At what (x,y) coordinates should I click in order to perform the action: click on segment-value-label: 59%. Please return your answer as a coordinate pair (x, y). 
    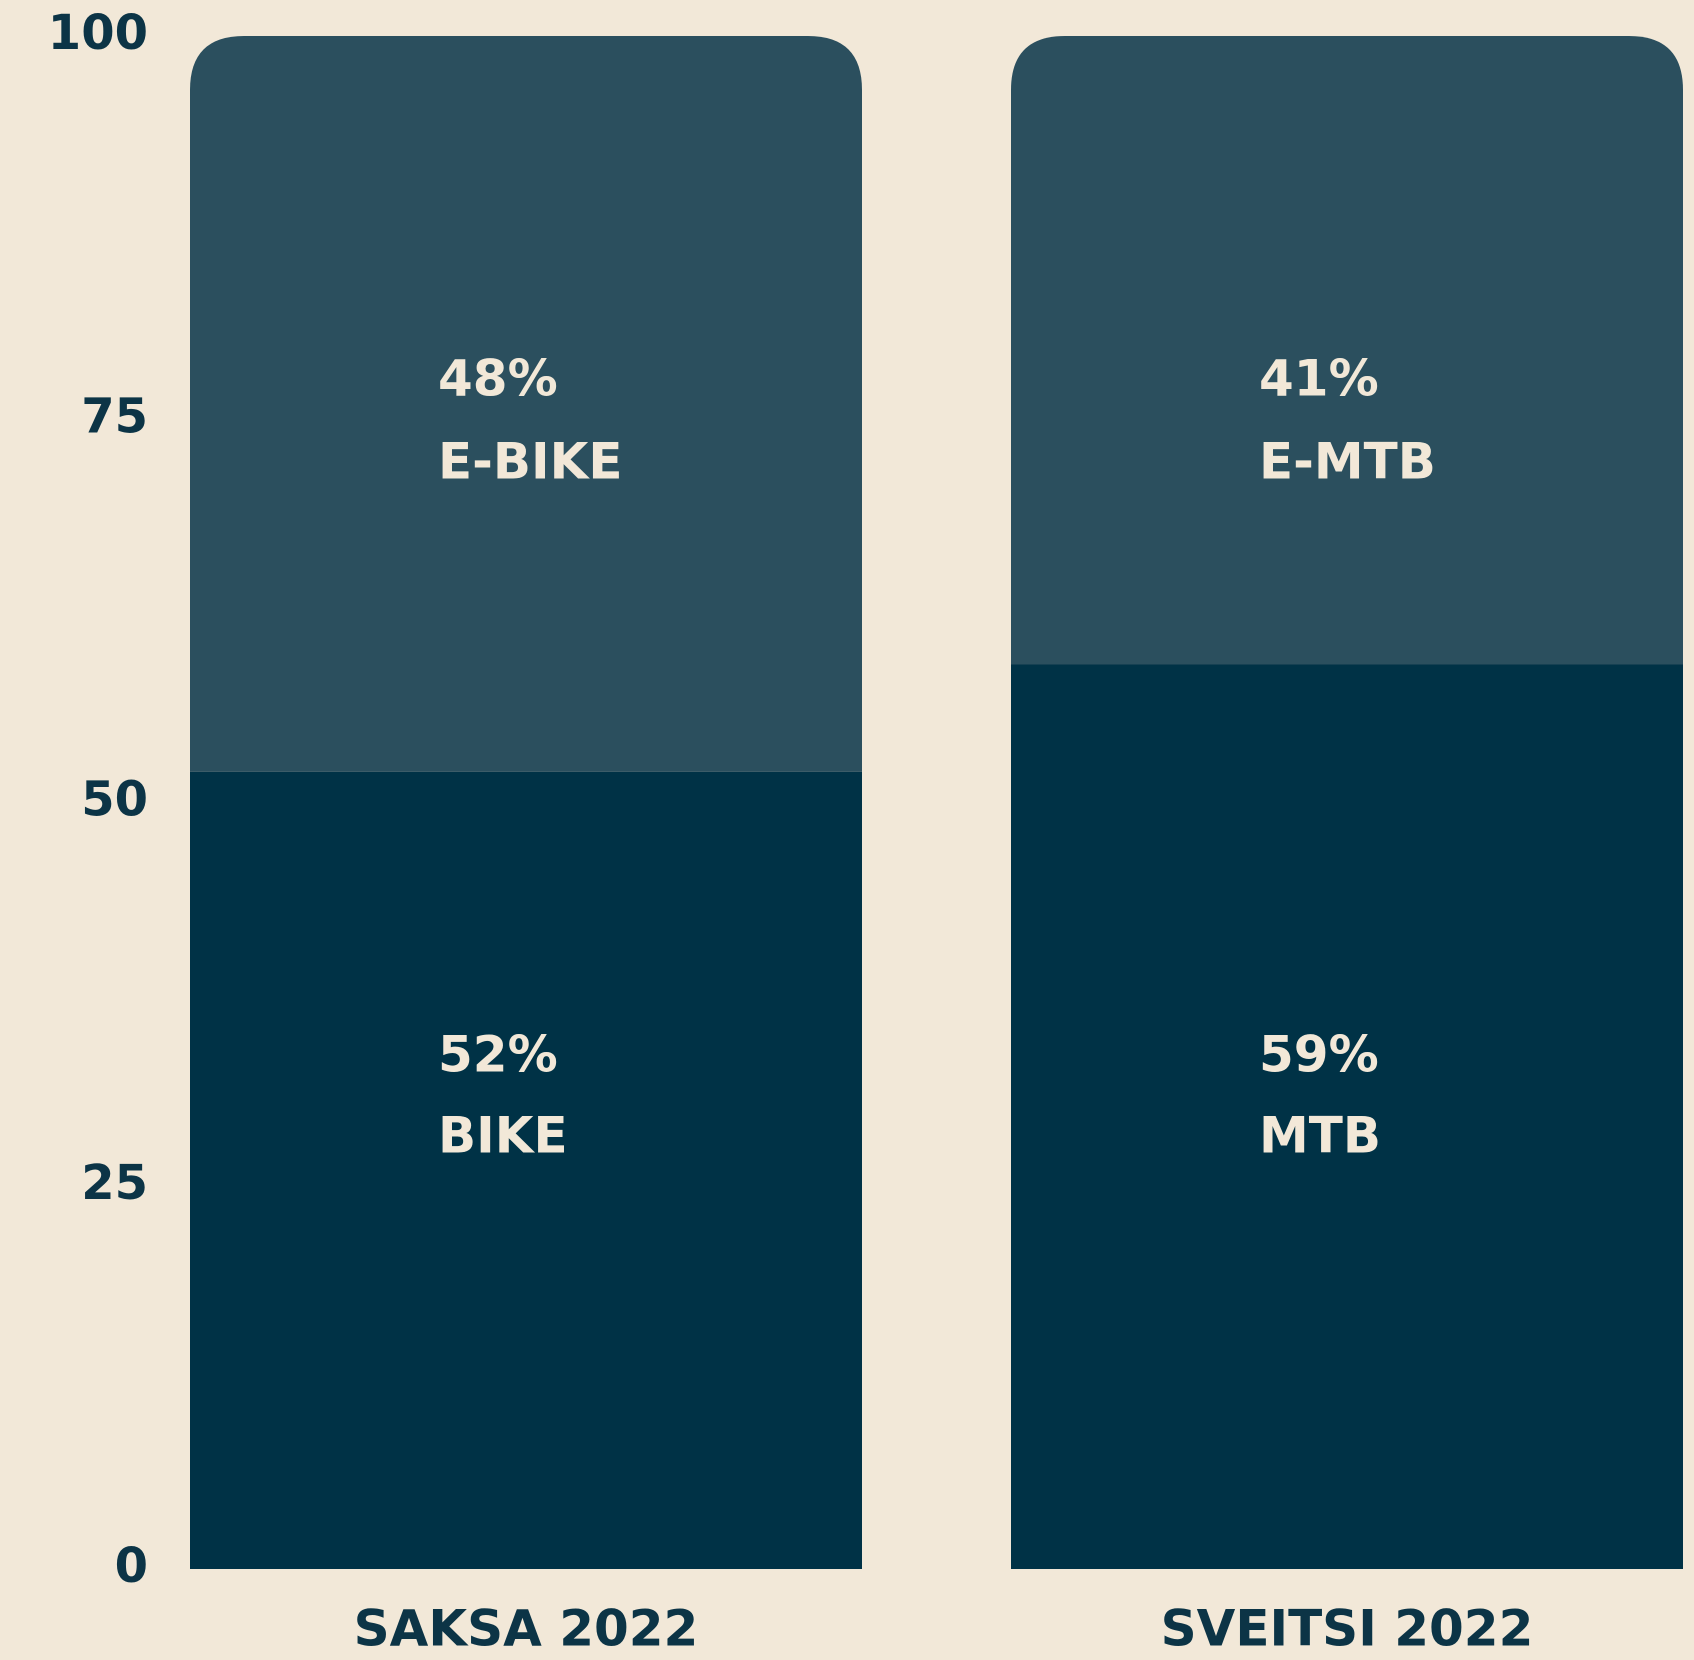
    Looking at the image, I should click on (1319, 1055).